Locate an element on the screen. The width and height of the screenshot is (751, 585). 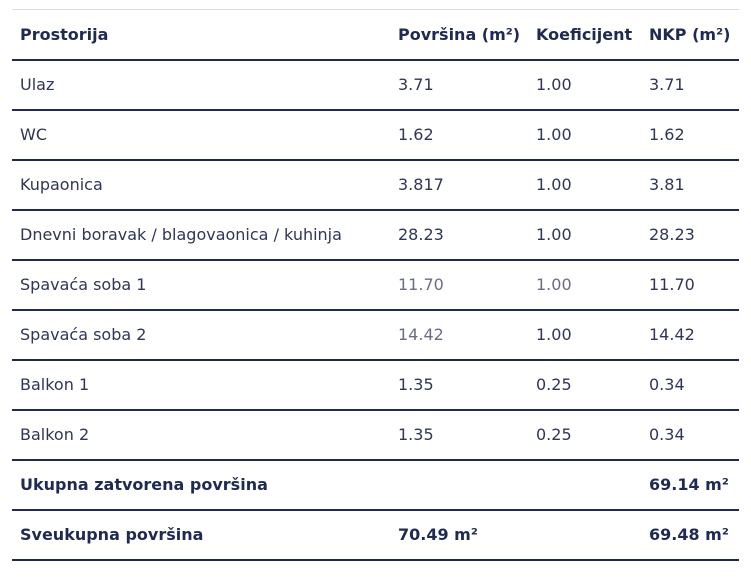
cell-nkp: 1.62 is located at coordinates (667, 134).